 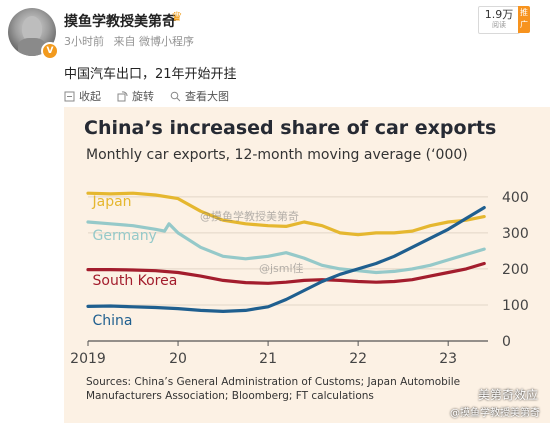 I want to click on x-tick-label: 23, so click(x=448, y=359).